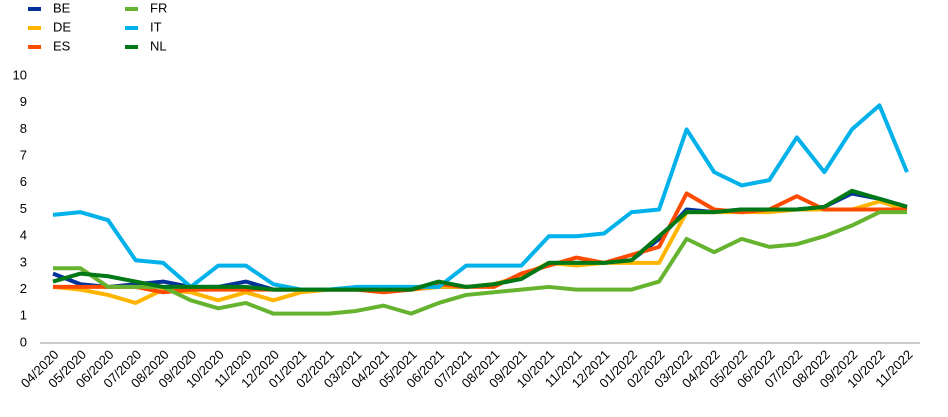  I want to click on y-tick-label: 3, so click(23, 261).